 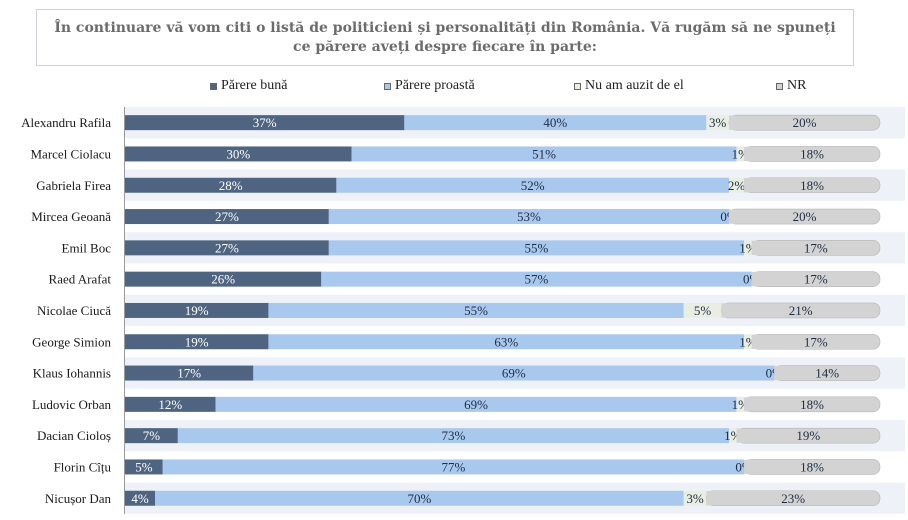 I want to click on data-label: 40%, so click(x=555, y=122).